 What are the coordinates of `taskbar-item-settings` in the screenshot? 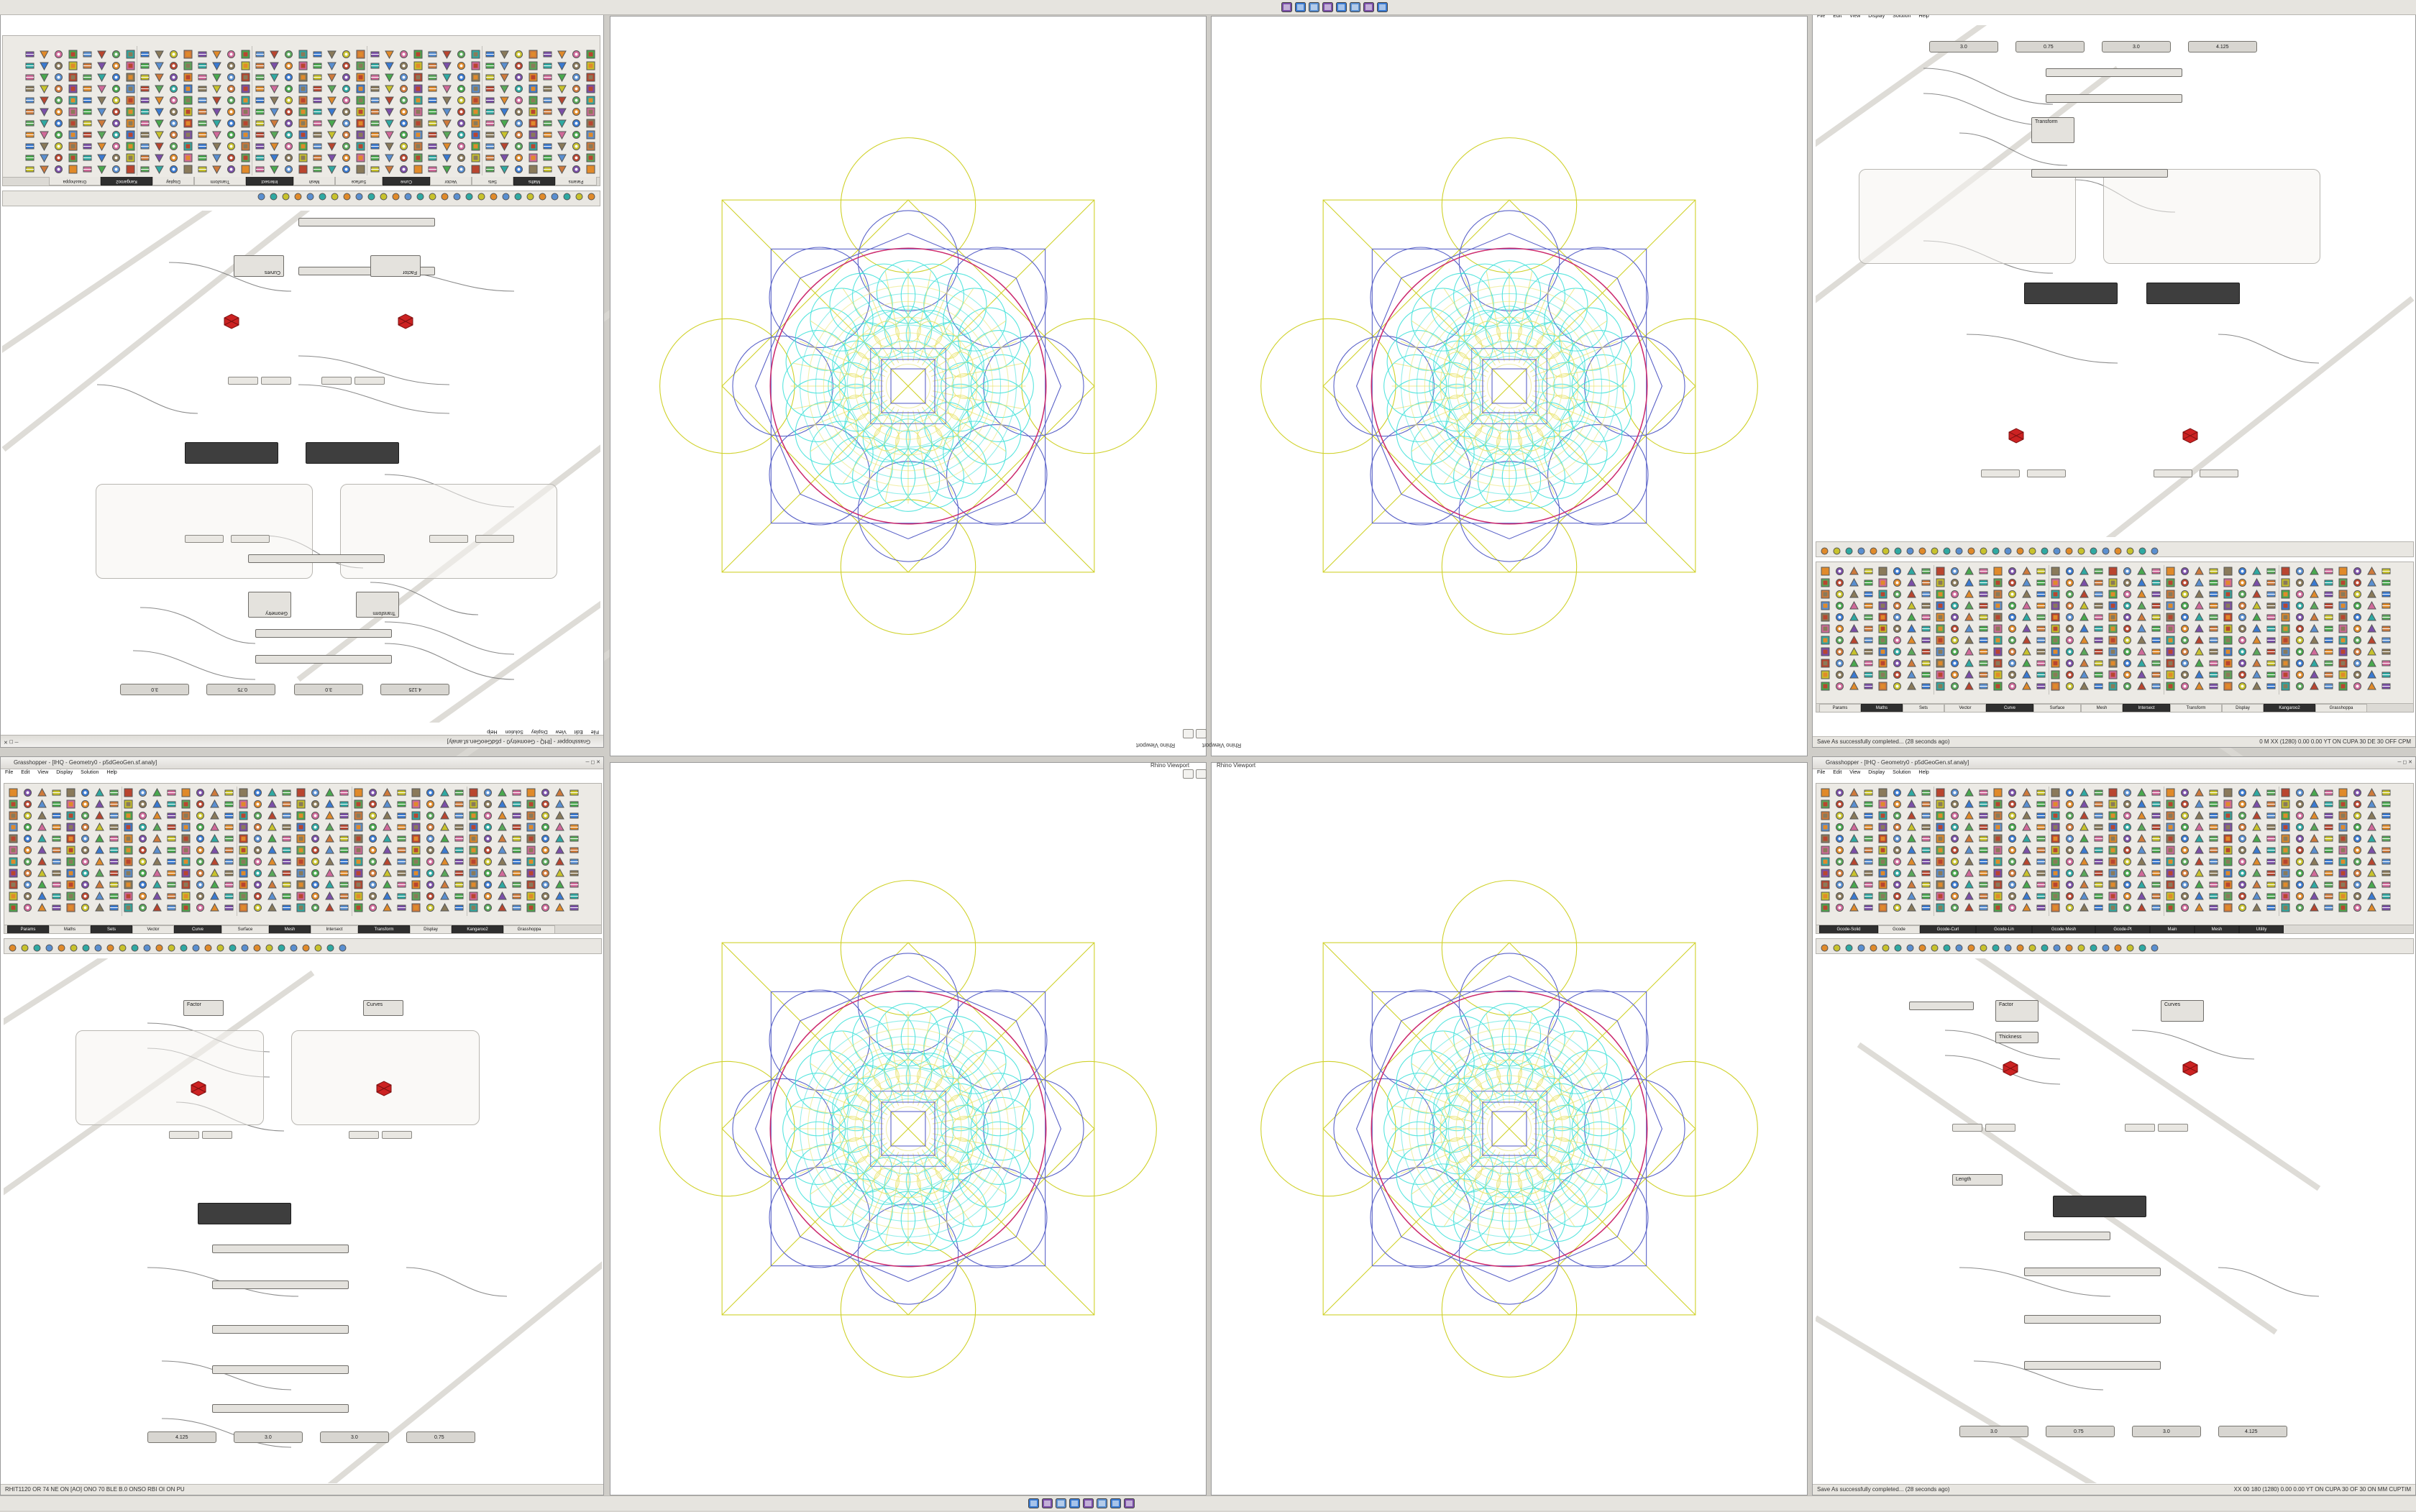 It's located at (1129, 1503).